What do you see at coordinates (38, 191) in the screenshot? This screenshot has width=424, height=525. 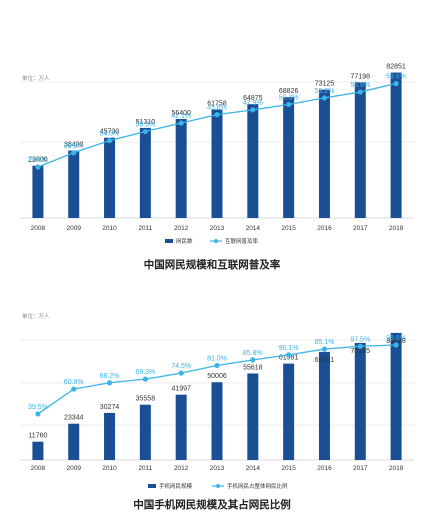 I see `bar-2008` at bounding box center [38, 191].